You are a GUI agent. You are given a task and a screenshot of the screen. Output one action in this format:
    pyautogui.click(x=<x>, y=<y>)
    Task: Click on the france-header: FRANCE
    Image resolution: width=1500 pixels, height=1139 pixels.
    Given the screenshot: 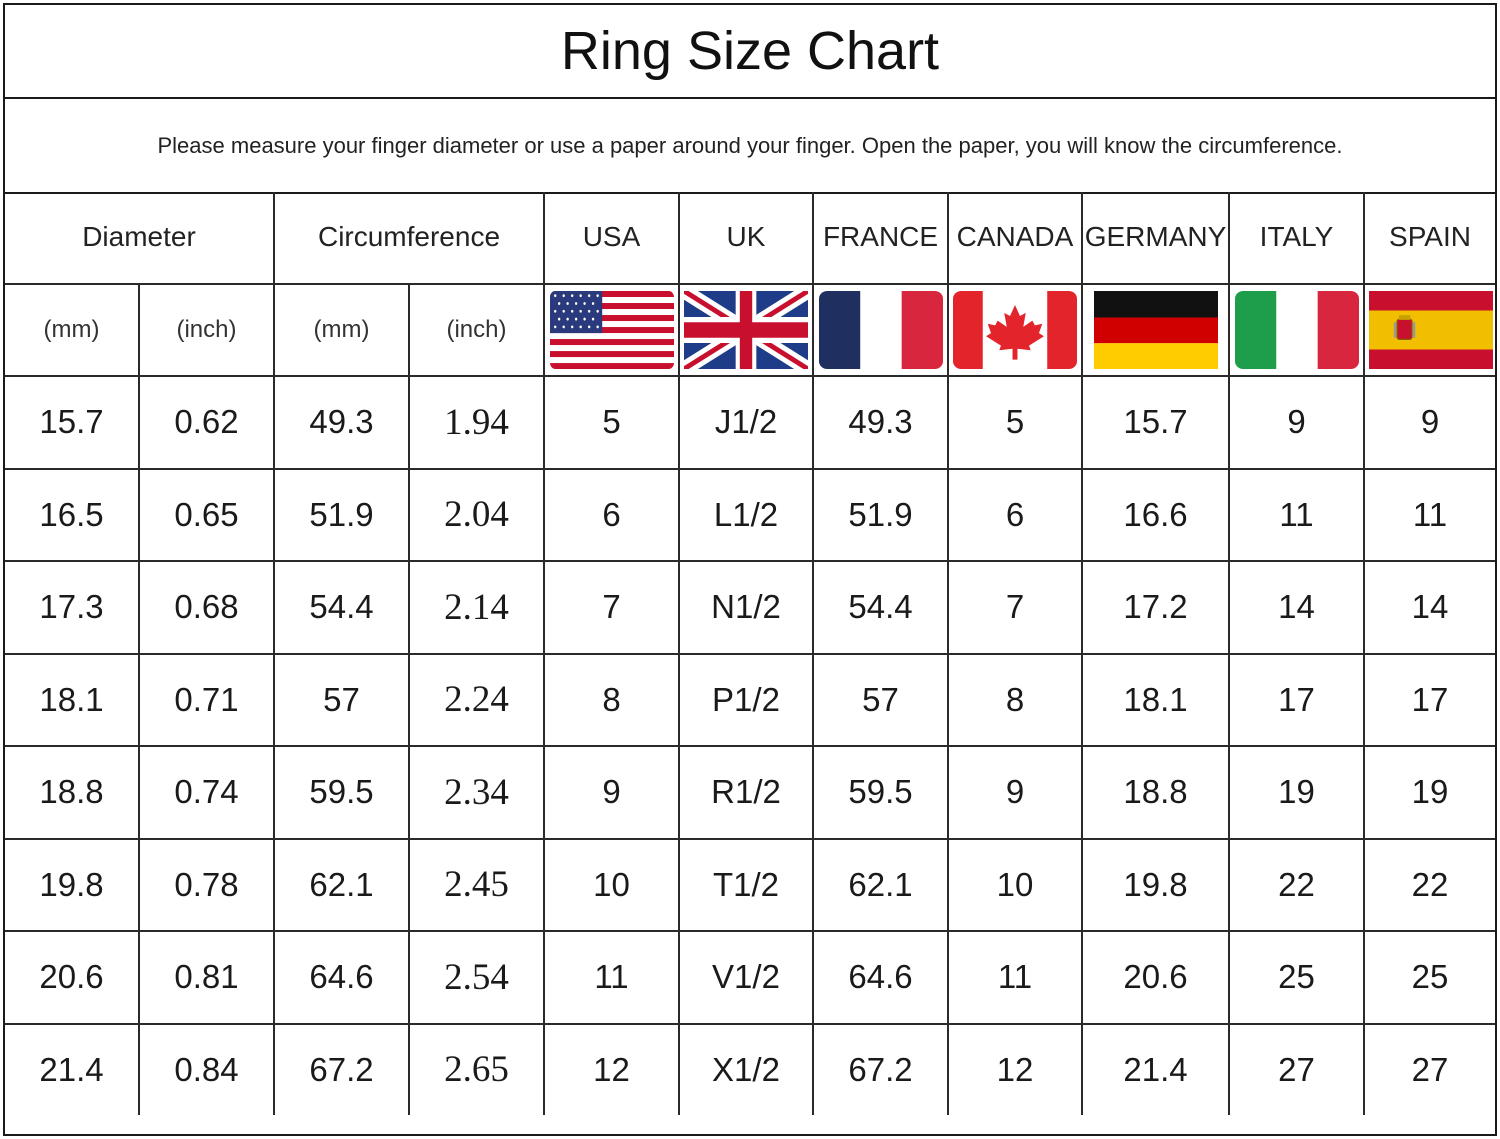 What is the action you would take?
    pyautogui.click(x=880, y=238)
    